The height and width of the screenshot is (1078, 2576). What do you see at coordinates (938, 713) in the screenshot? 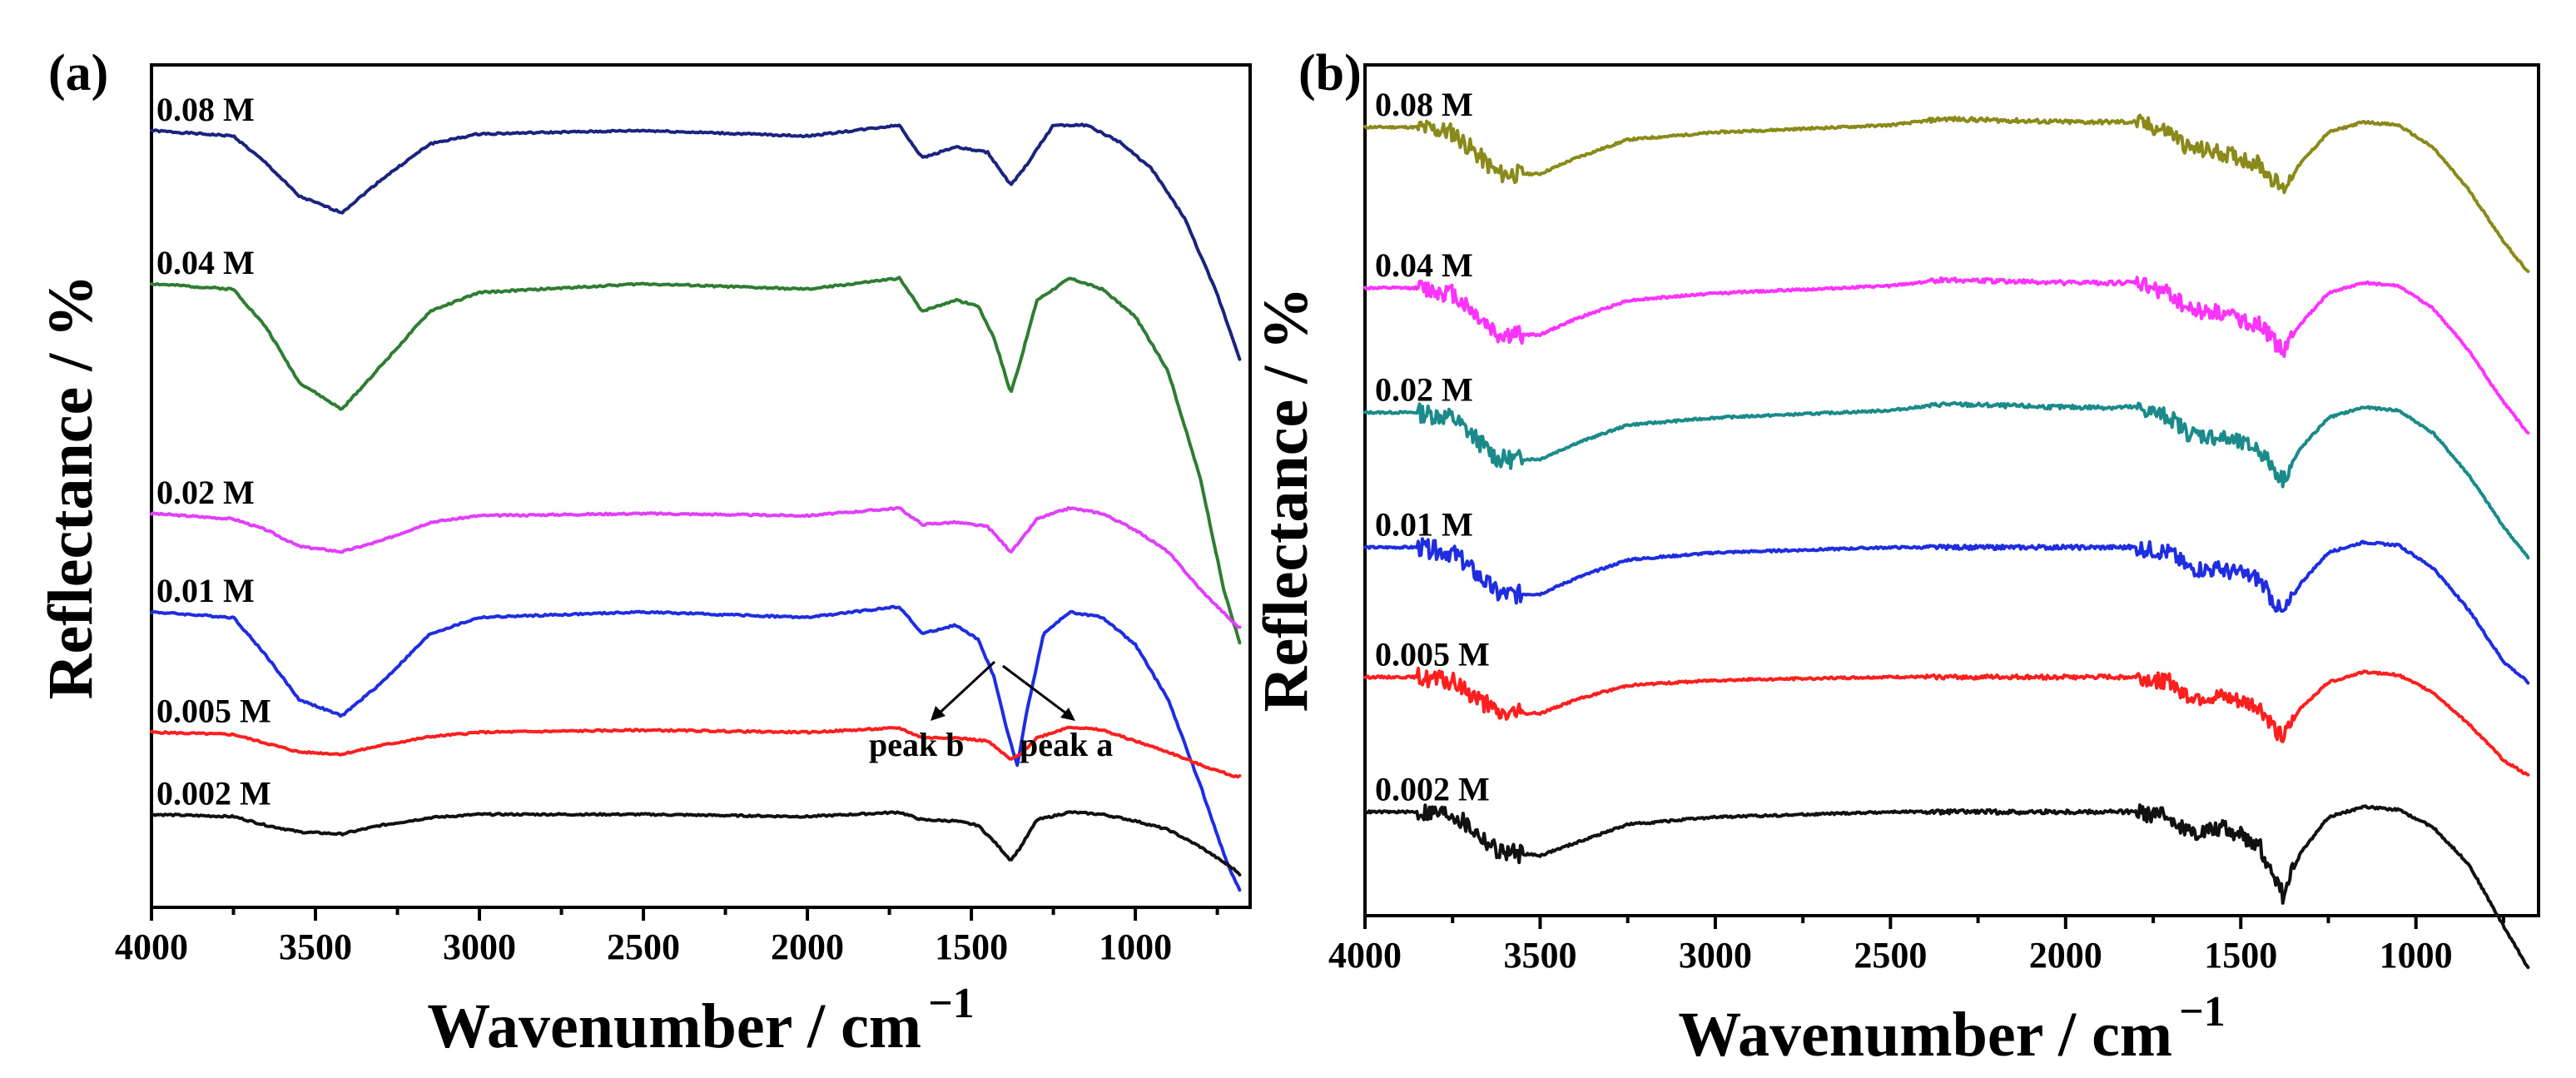
I see `peak-b-arrowhead` at bounding box center [938, 713].